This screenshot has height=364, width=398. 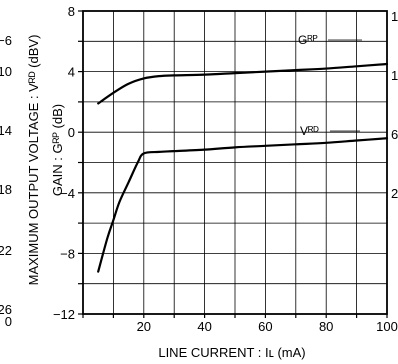 I want to click on y2-axis-title: MAXIMUM OUTPUT VOLTAGE : Vᴿᴰ (dBV), so click(x=33, y=160).